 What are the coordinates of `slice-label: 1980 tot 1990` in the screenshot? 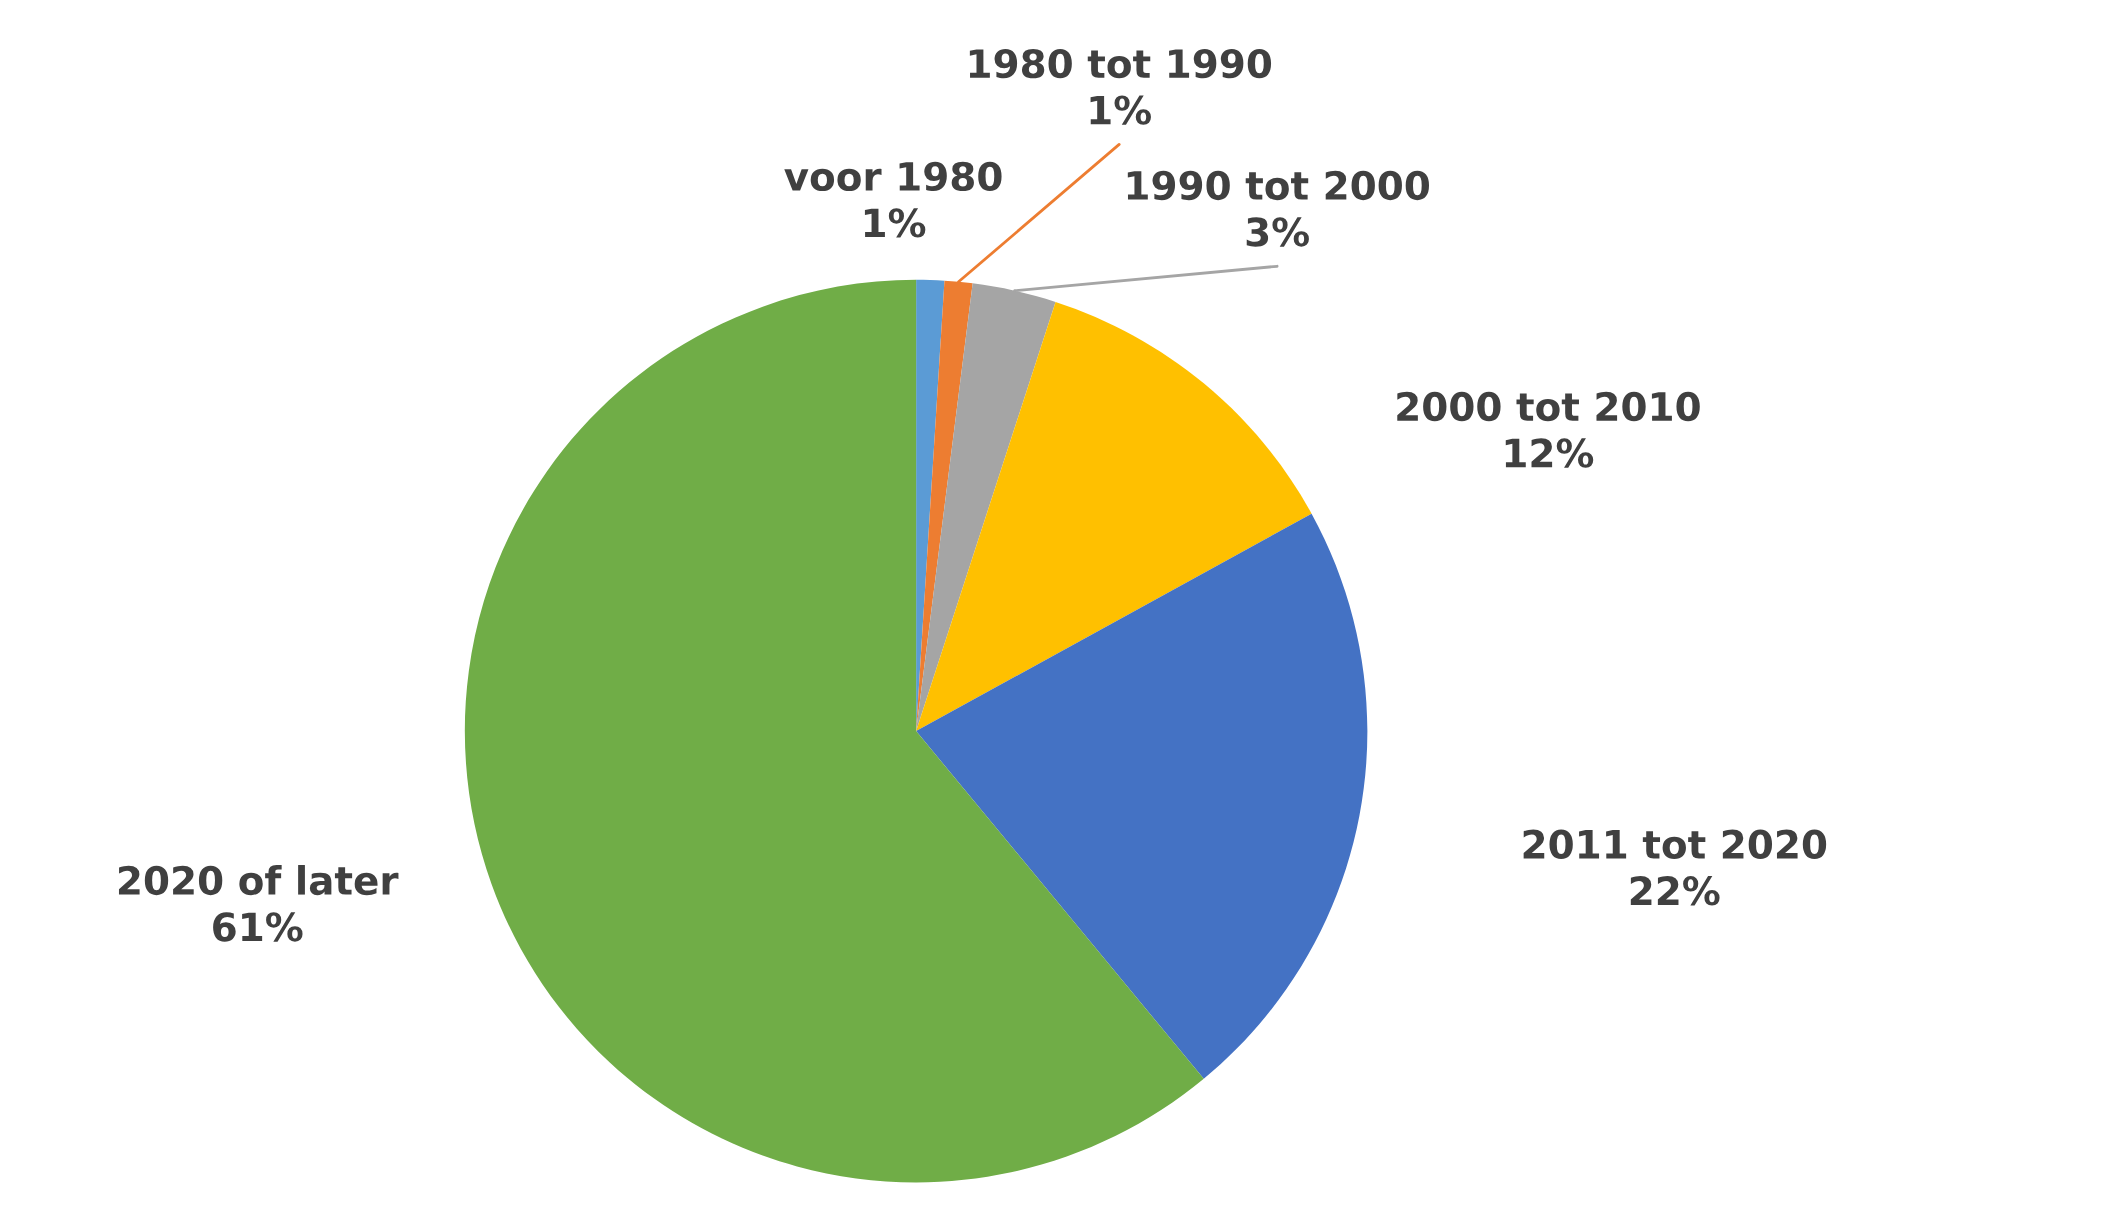 It's located at (1120, 63).